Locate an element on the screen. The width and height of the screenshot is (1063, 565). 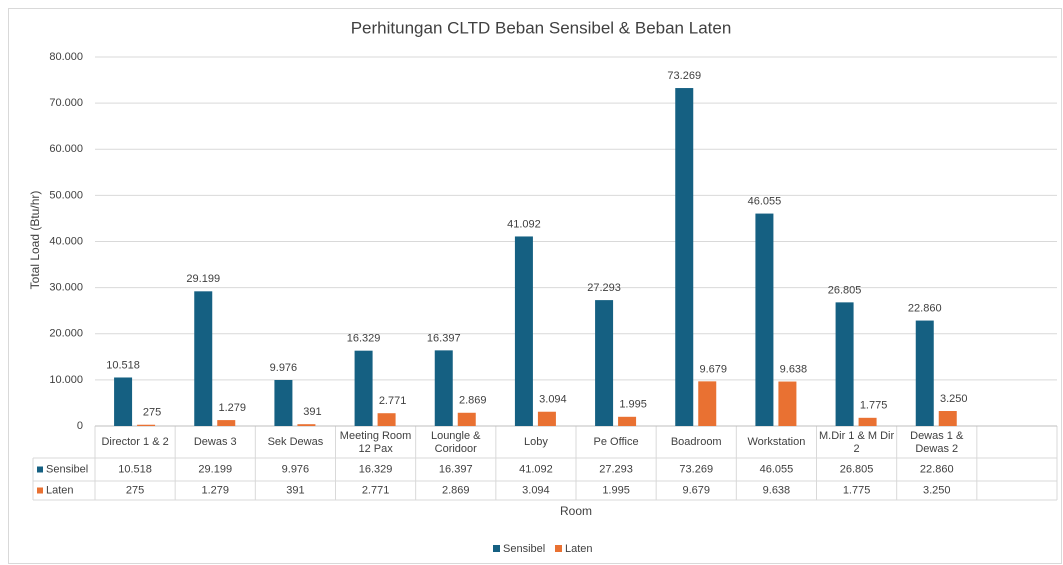
y-tick-label: 70.000 is located at coordinates (66, 103).